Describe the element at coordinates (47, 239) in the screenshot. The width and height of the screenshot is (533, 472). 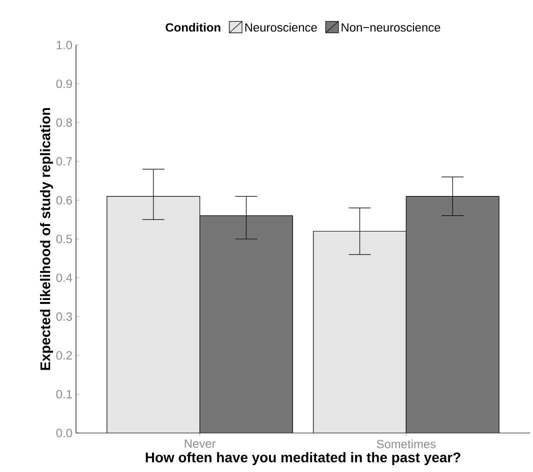
I see `y-axis-title: Expected likelihood of study replication` at that location.